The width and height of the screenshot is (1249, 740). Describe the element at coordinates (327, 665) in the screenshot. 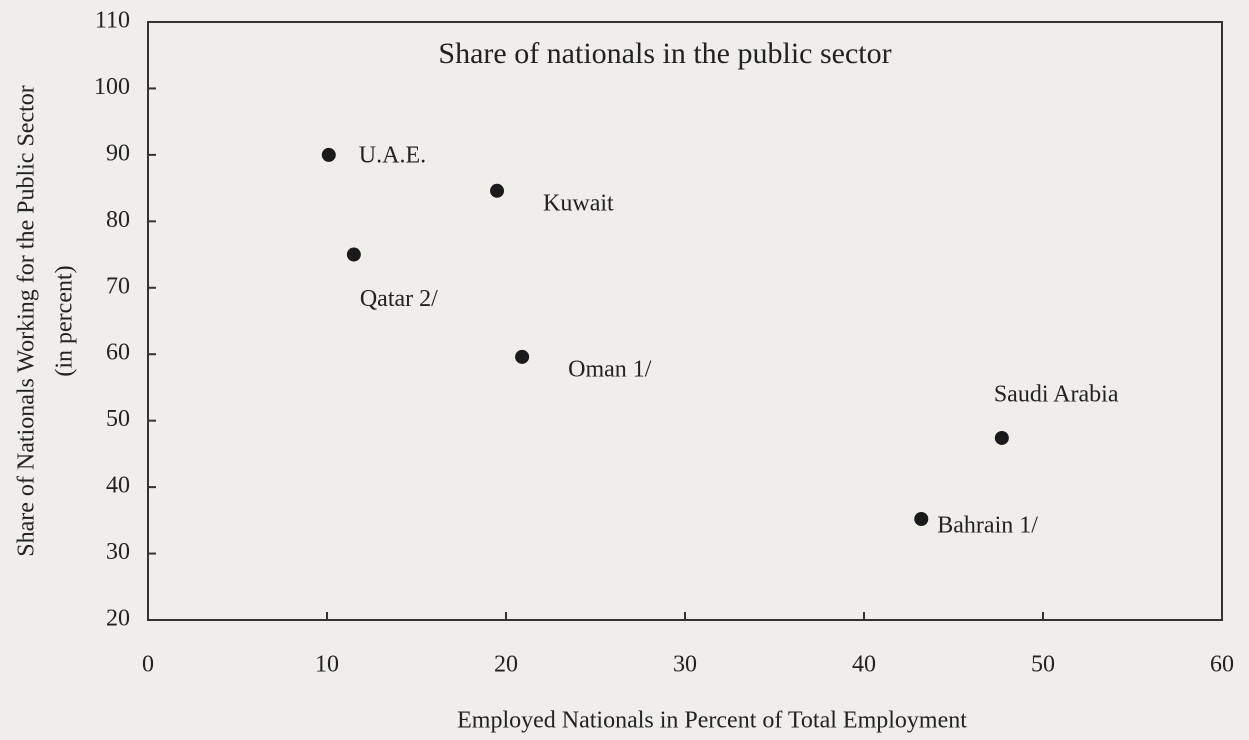

I see `x-tick-label: 10` at that location.